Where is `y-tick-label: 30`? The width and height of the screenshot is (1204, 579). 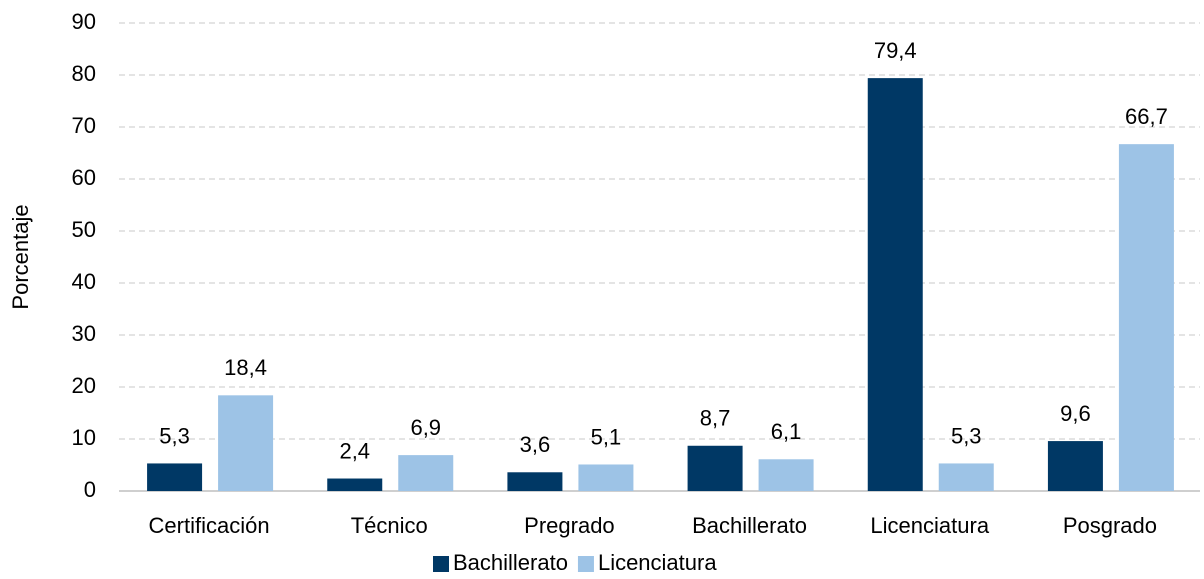
y-tick-label: 30 is located at coordinates (84, 333).